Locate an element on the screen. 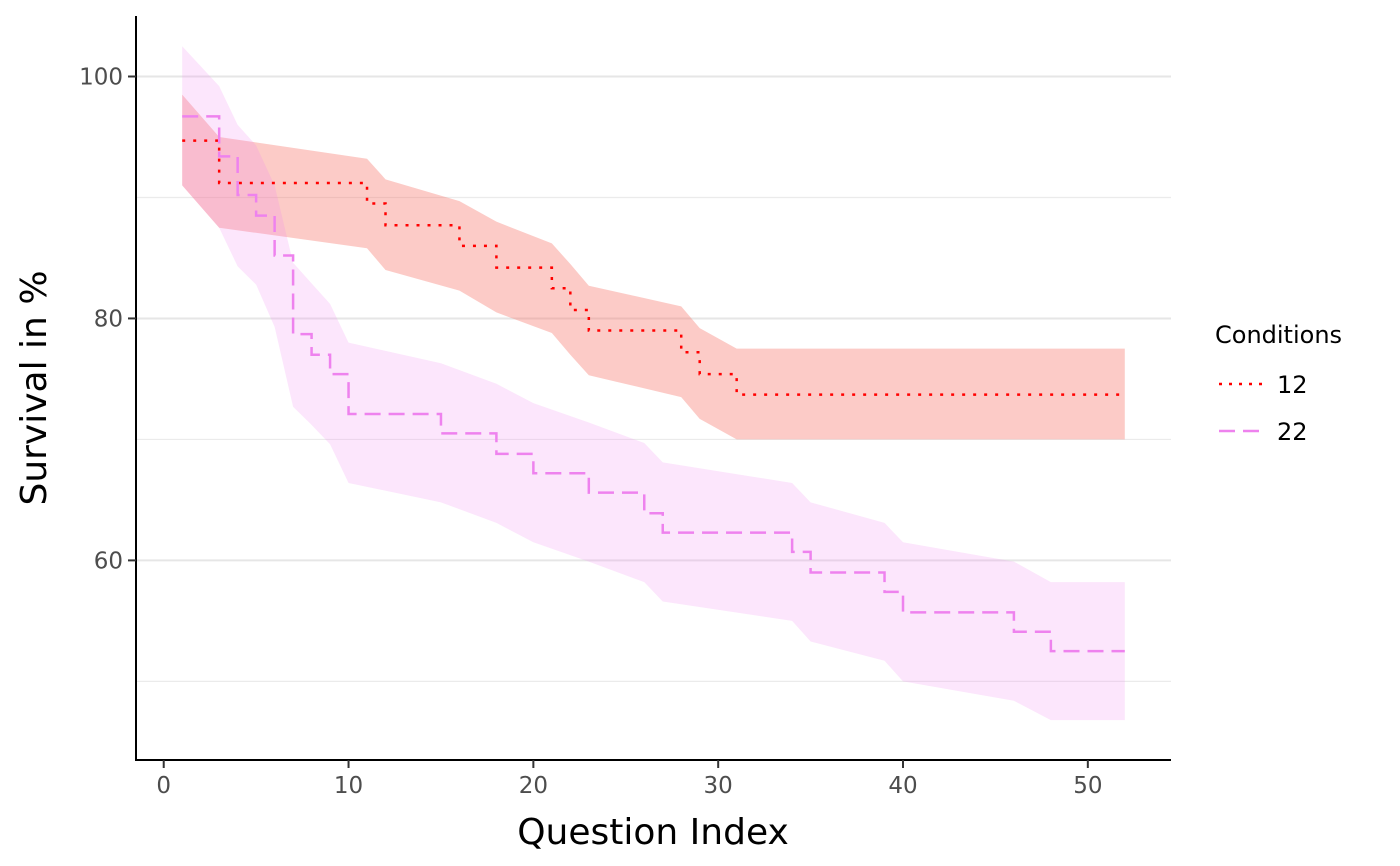  x-tick-label: 30 is located at coordinates (718, 786).